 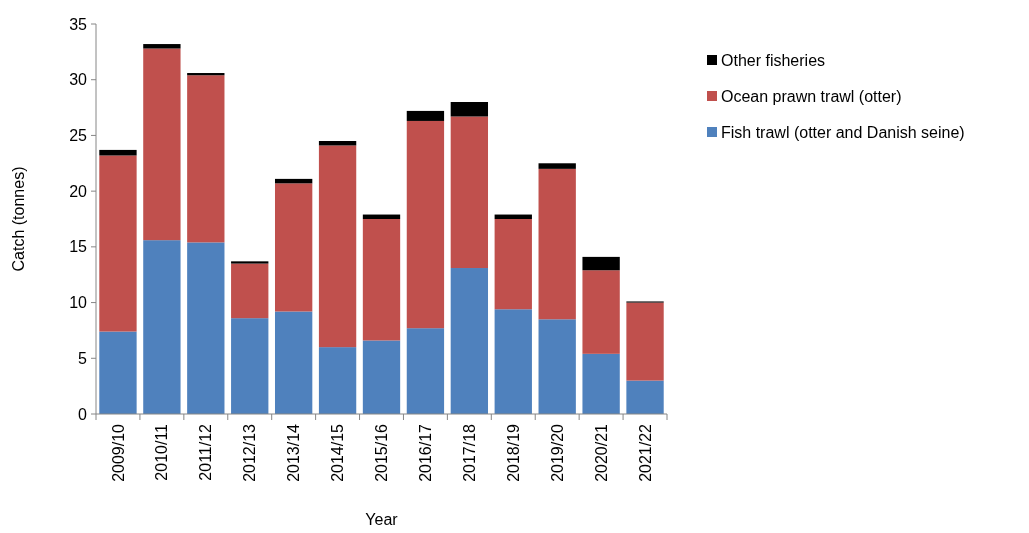 What do you see at coordinates (250, 452) in the screenshot?
I see `x-tick-label: 2012/13` at bounding box center [250, 452].